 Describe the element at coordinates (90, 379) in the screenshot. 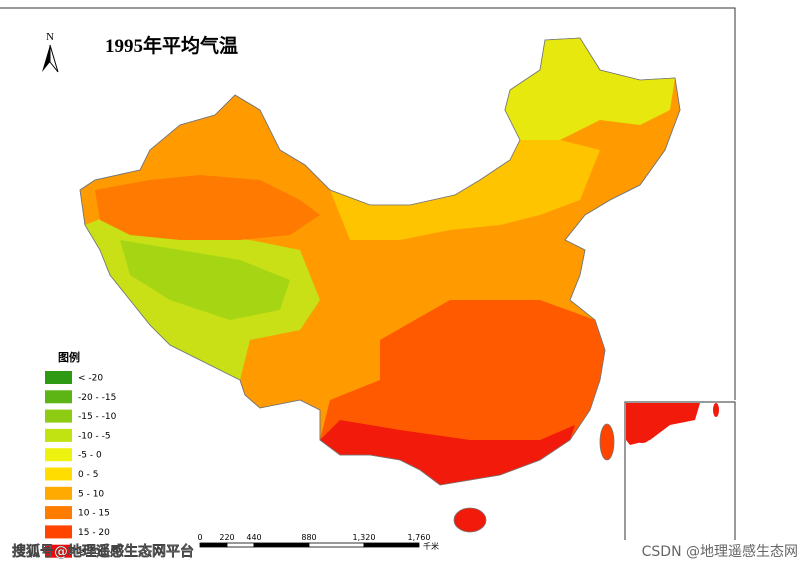

I see `legend-label: < -20` at that location.